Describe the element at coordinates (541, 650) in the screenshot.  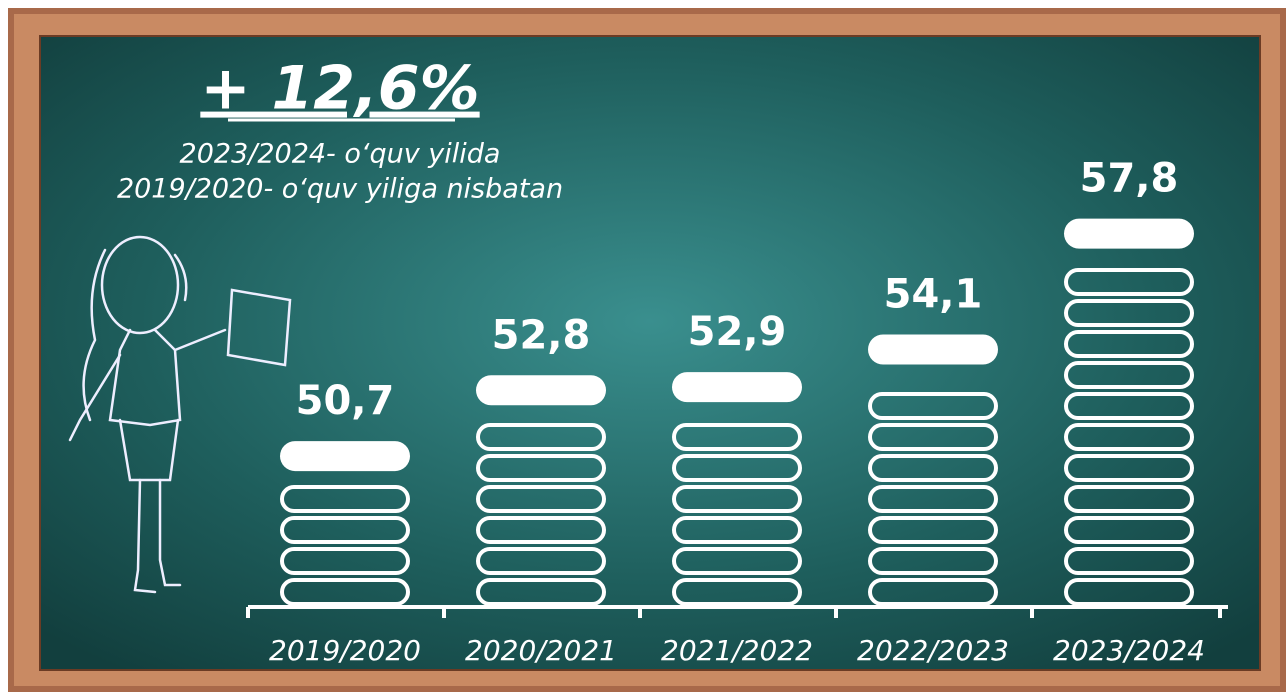
I see `x-tick-label: 2020/2021` at that location.